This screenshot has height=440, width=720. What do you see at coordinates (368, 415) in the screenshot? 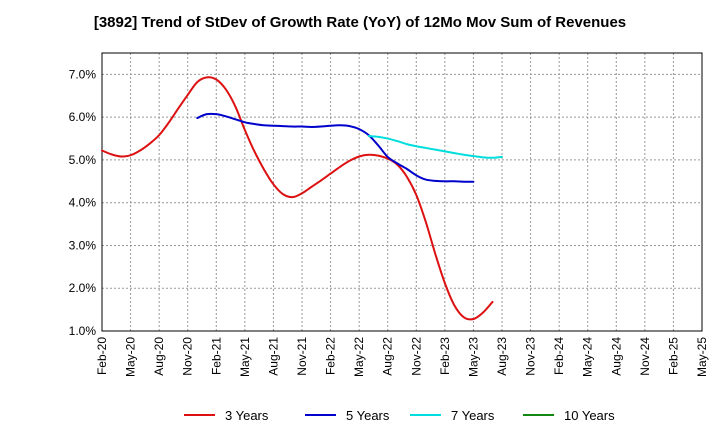
I see `legend-label-5-years: 5 Years` at bounding box center [368, 415].